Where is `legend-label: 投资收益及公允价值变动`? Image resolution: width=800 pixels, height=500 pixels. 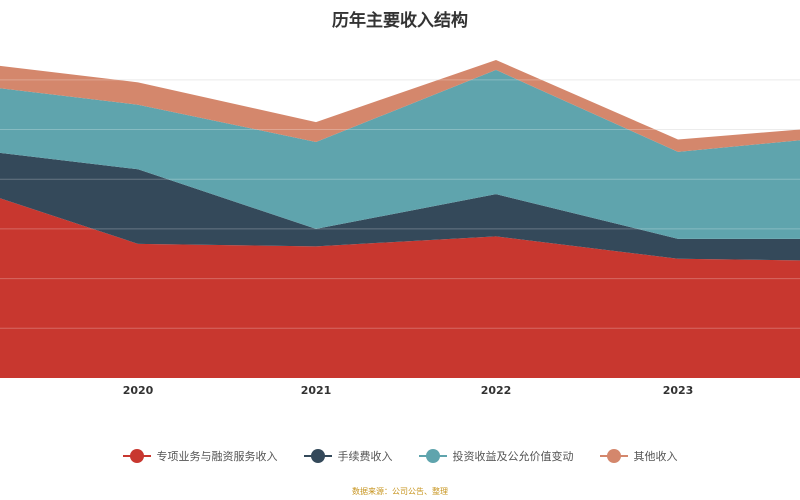 legend-label: 投资收益及公允价值变动 is located at coordinates (513, 456).